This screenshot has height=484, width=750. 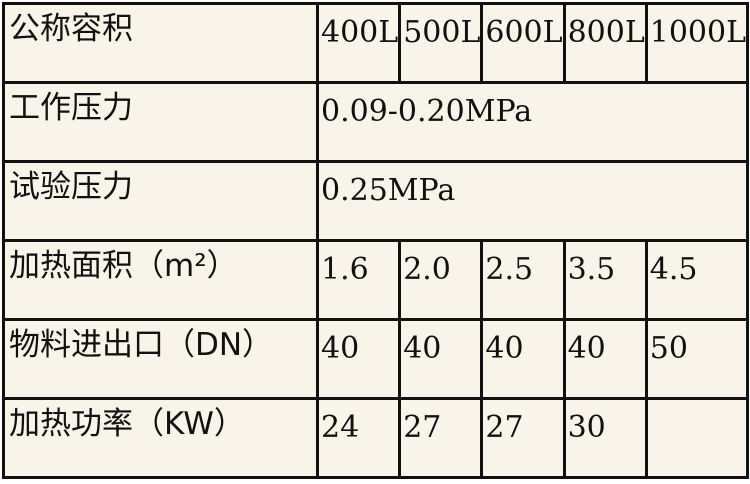 What do you see at coordinates (697, 438) in the screenshot?
I see `table-cell` at bounding box center [697, 438].